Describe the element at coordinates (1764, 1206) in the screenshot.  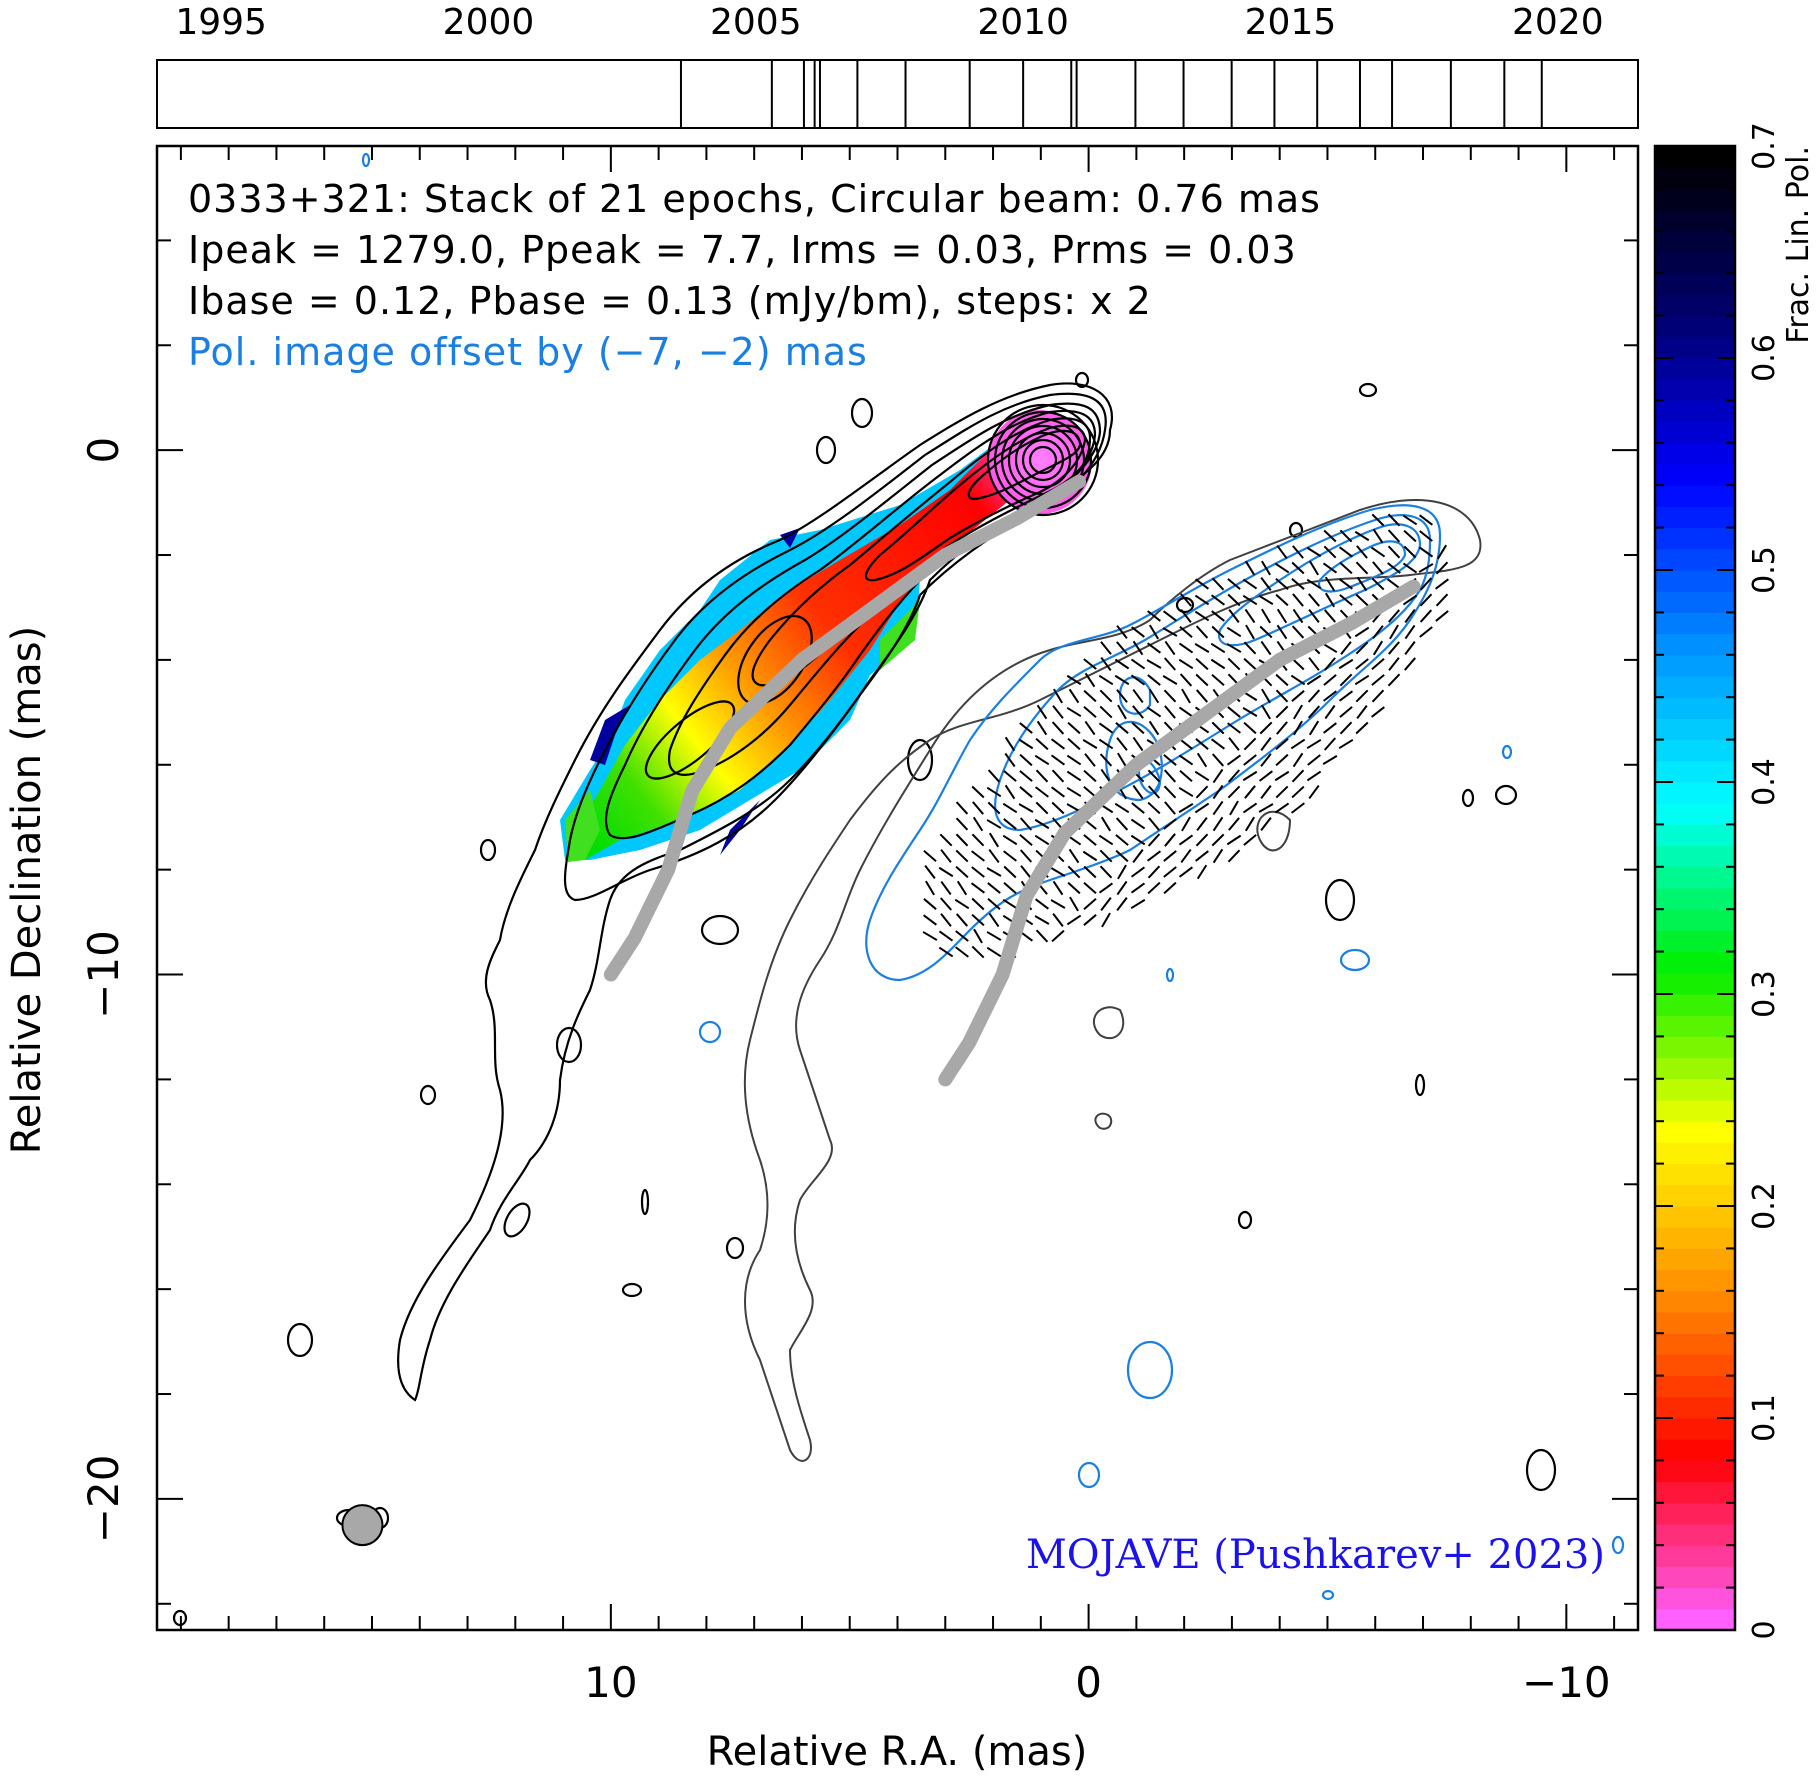
I see `colorbar-tick-label: 0.2` at that location.